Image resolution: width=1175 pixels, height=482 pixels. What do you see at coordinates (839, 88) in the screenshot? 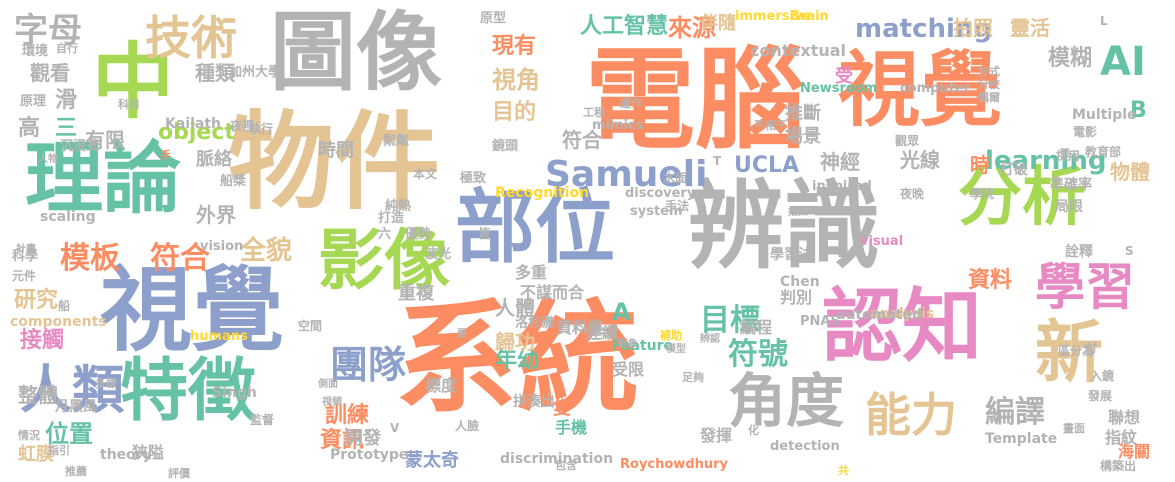
I see `cloud-word: Newsroom` at bounding box center [839, 88].